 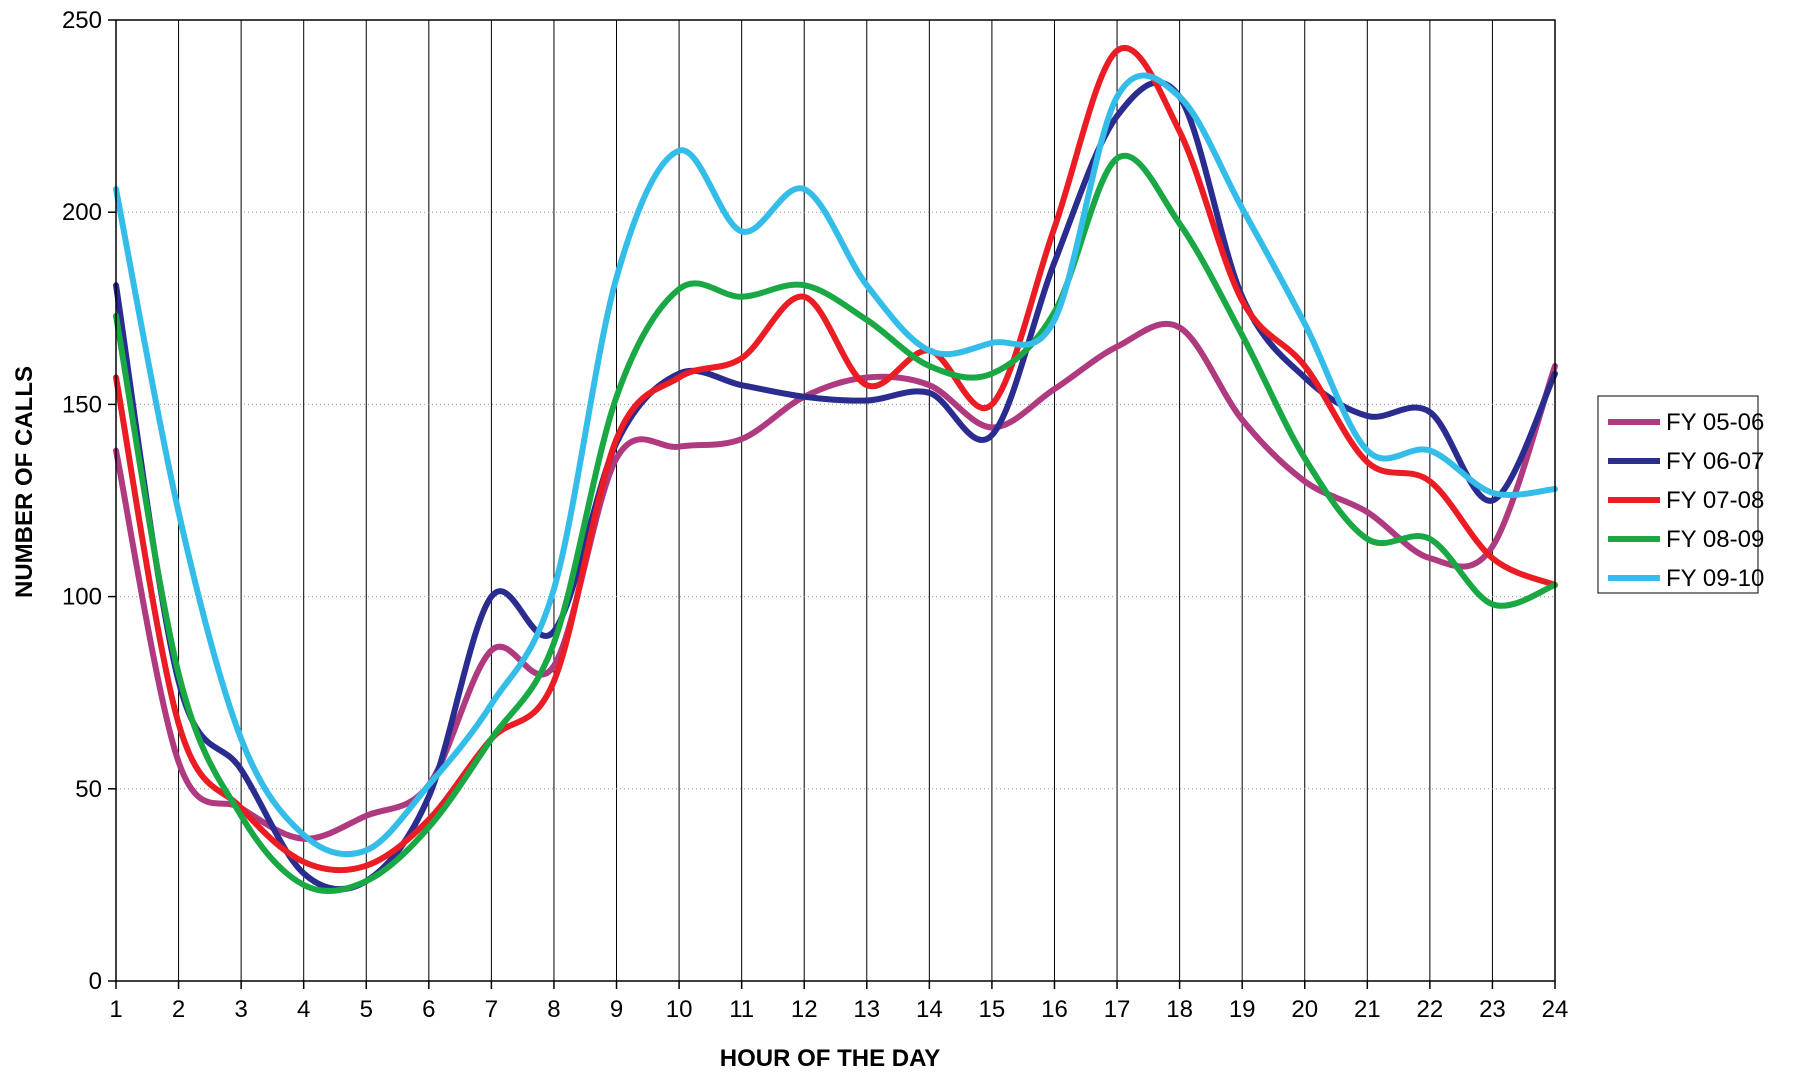 I want to click on x-tick-label: 5, so click(x=366, y=1009).